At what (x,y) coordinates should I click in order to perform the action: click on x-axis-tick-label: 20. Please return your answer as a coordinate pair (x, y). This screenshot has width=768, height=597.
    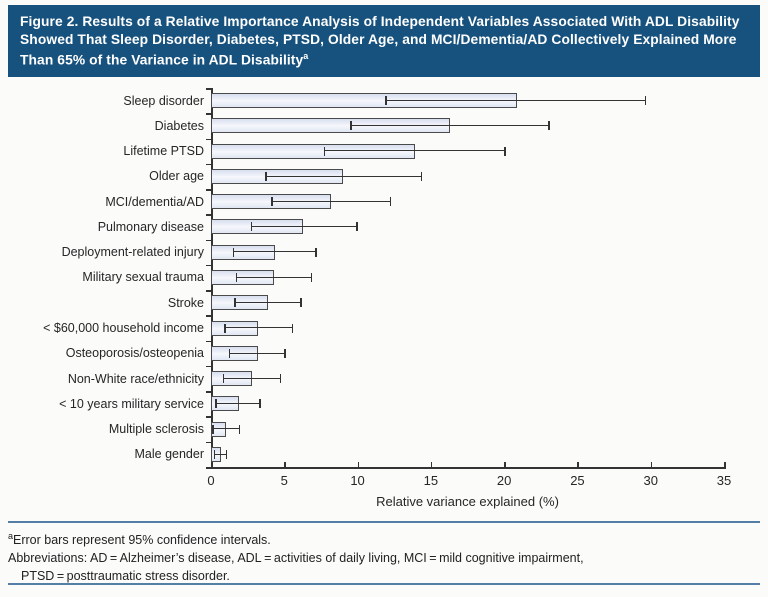
    Looking at the image, I should click on (504, 480).